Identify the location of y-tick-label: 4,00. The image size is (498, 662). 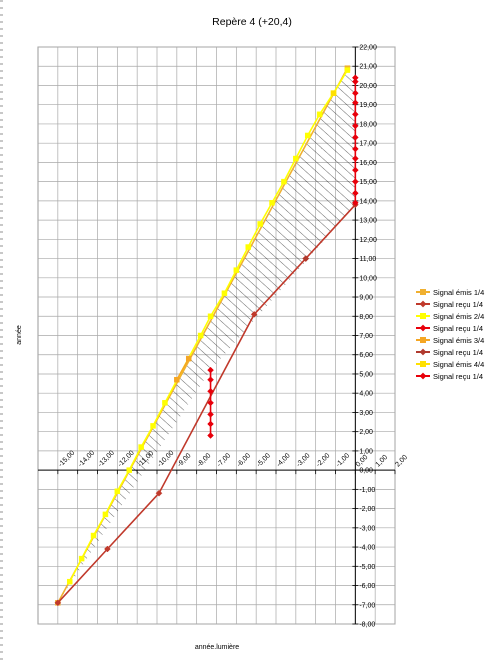
(366, 394).